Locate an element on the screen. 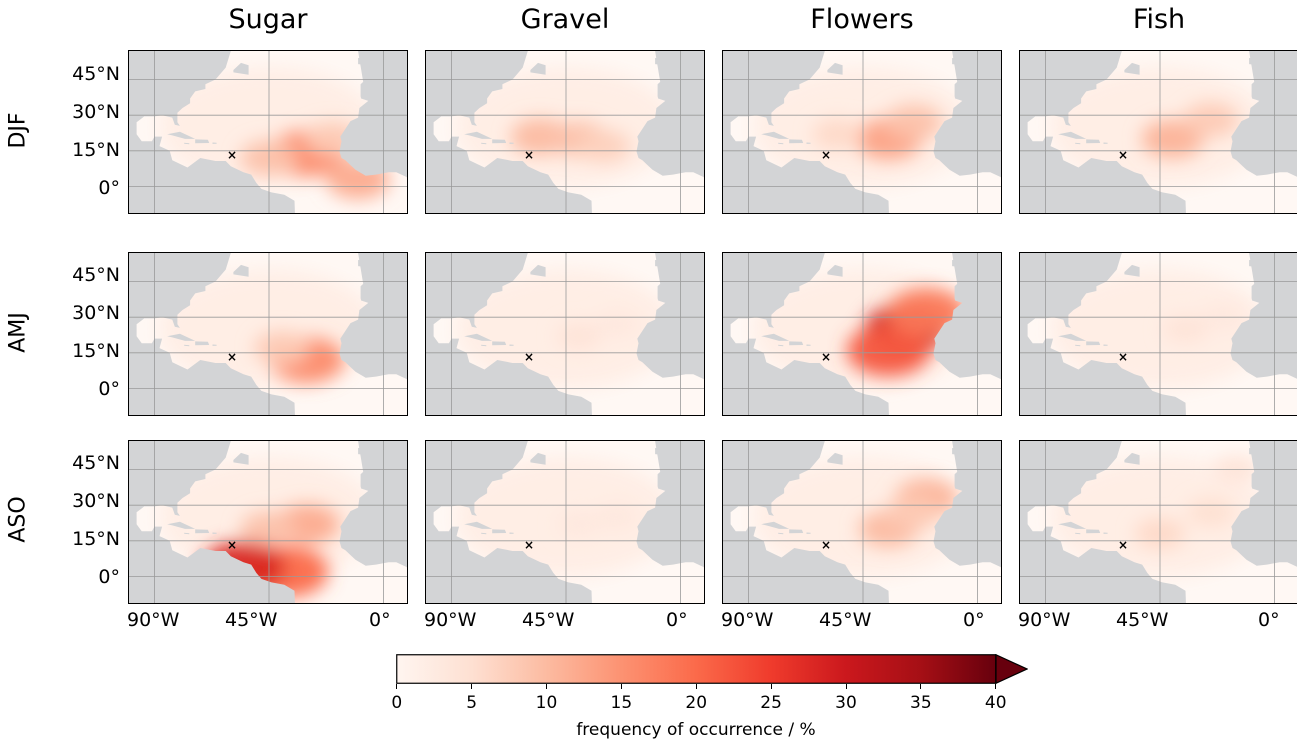  lon-label: 0° is located at coordinates (974, 620).